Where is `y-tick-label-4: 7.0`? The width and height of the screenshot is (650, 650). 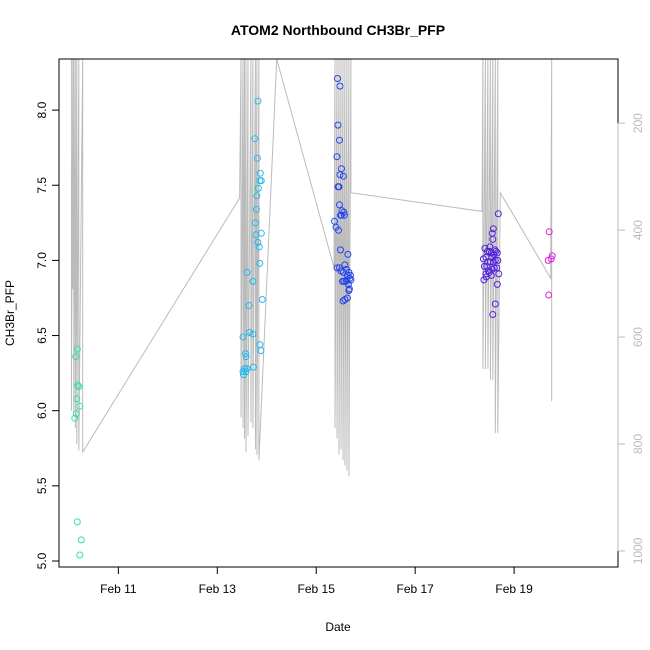
y-tick-label-4: 7.0 is located at coordinates (42, 260).